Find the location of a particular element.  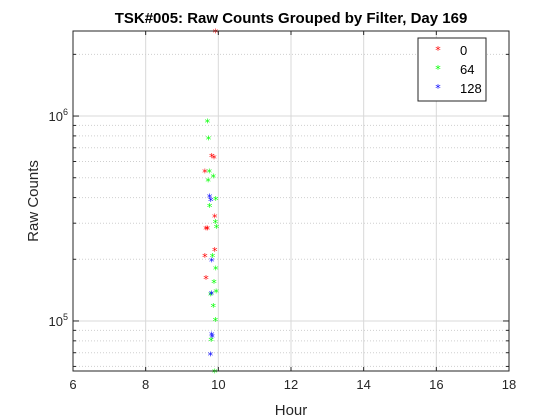

legend-label: 0 is located at coordinates (463, 50).